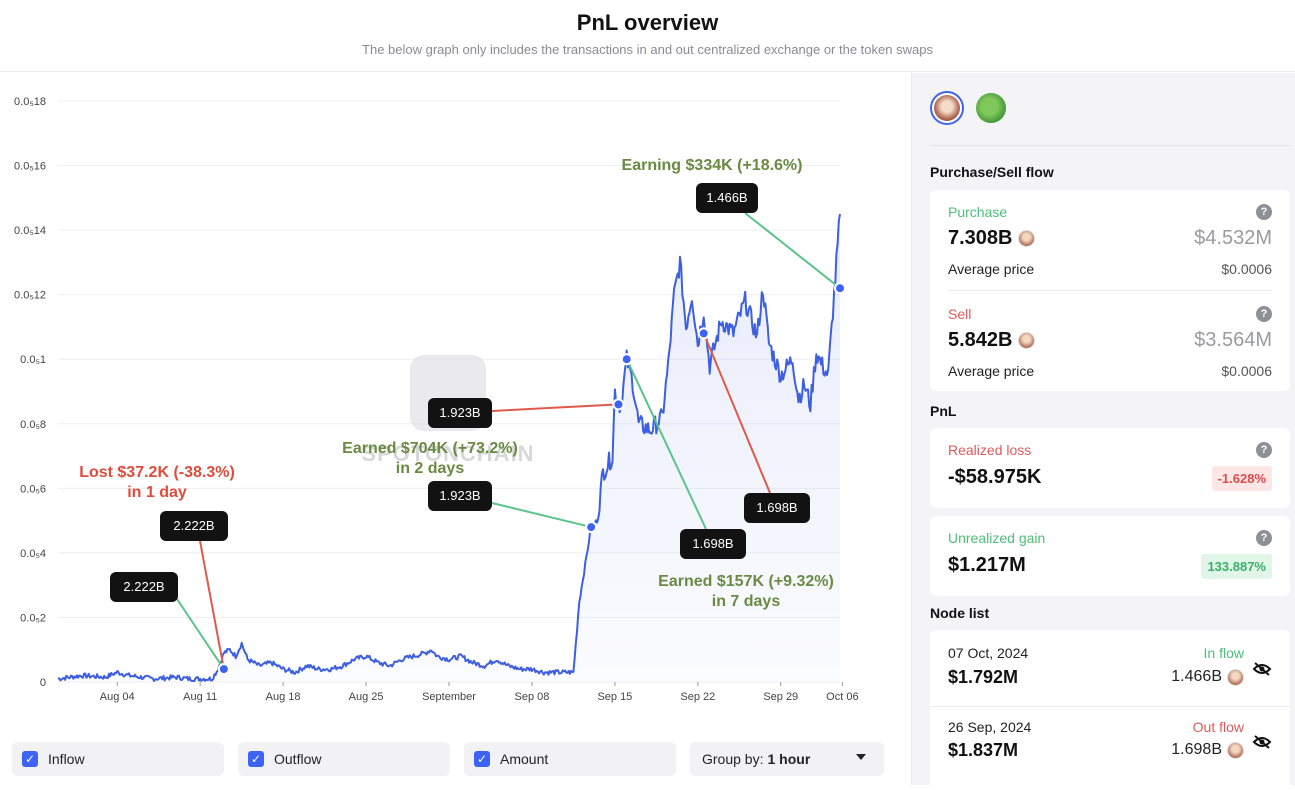  What do you see at coordinates (200, 697) in the screenshot?
I see `x-tick-label: Aug 11` at bounding box center [200, 697].